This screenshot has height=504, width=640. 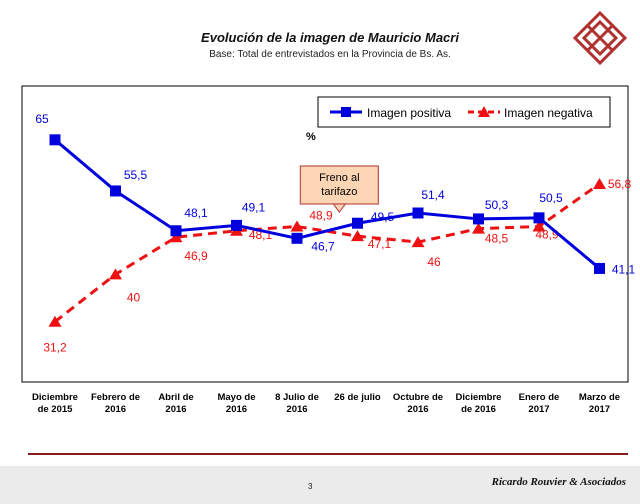 I want to click on annotation-callout, so click(x=339, y=185).